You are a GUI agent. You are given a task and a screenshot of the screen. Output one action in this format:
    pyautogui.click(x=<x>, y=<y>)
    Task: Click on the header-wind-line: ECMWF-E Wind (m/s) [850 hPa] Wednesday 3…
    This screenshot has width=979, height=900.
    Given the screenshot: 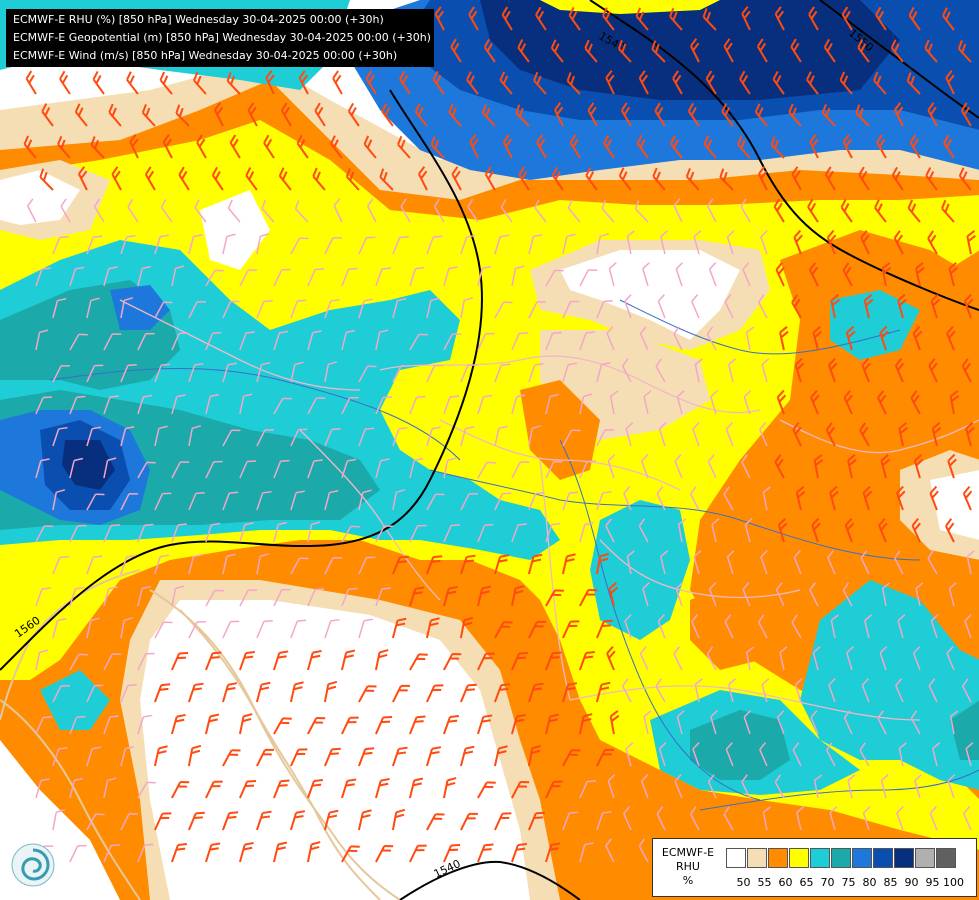 What is the action you would take?
    pyautogui.click(x=205, y=55)
    